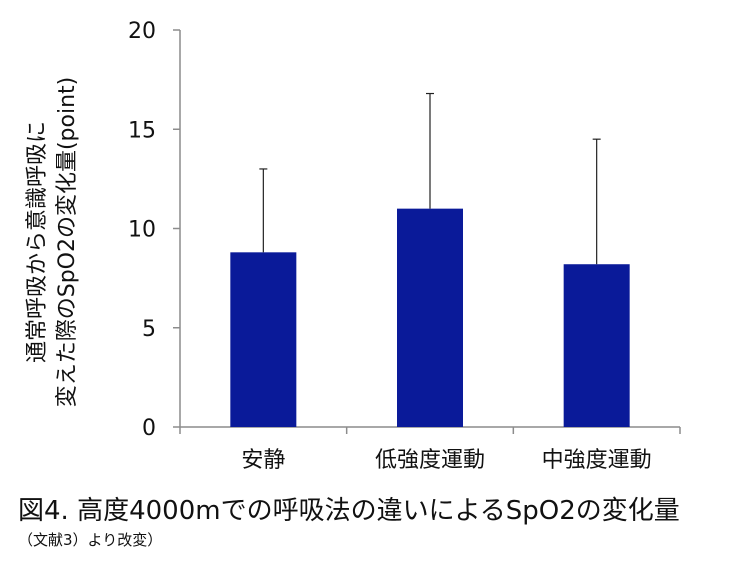 The image size is (750, 580). I want to click on figure-source-note: （文献3）より改変）, so click(90, 540).